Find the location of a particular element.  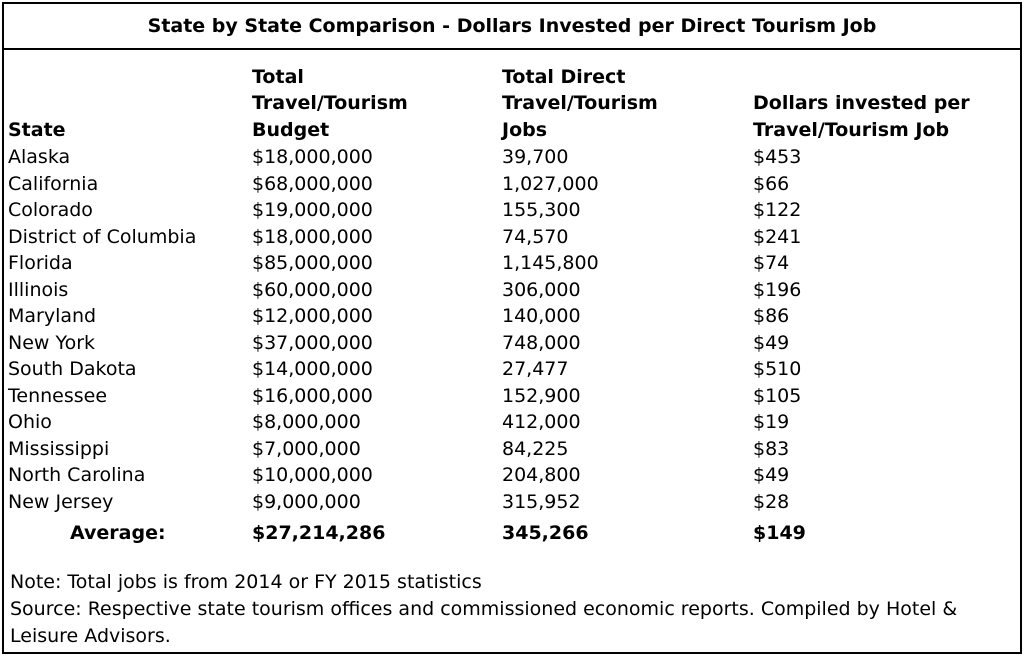

table-cell: South Dakota is located at coordinates (72, 369).